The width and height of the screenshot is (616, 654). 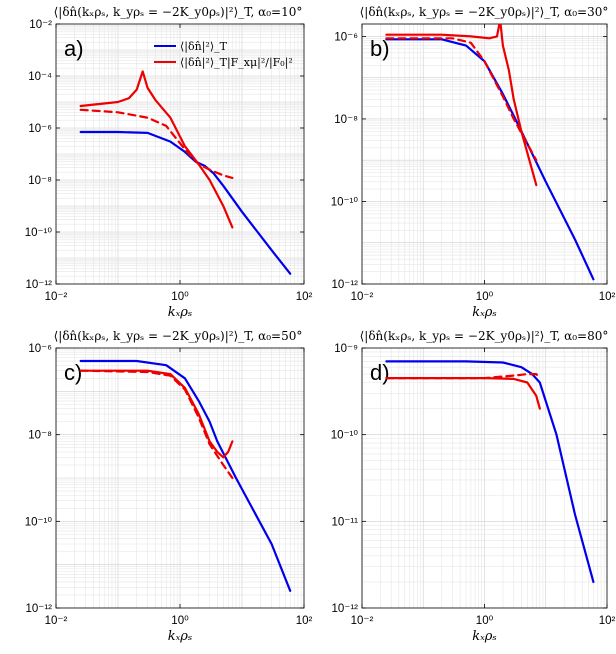 I want to click on y-tick-label: 10⁻⁴, so click(x=40, y=77).